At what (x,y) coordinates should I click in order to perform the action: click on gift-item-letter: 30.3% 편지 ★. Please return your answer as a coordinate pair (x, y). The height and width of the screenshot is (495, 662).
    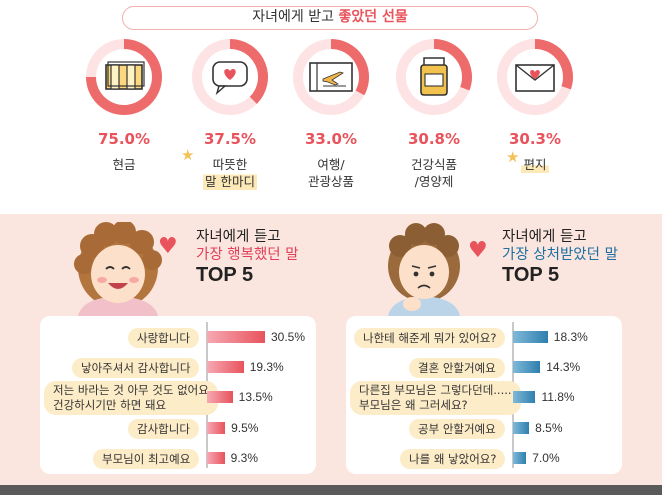
    Looking at the image, I should click on (535, 103).